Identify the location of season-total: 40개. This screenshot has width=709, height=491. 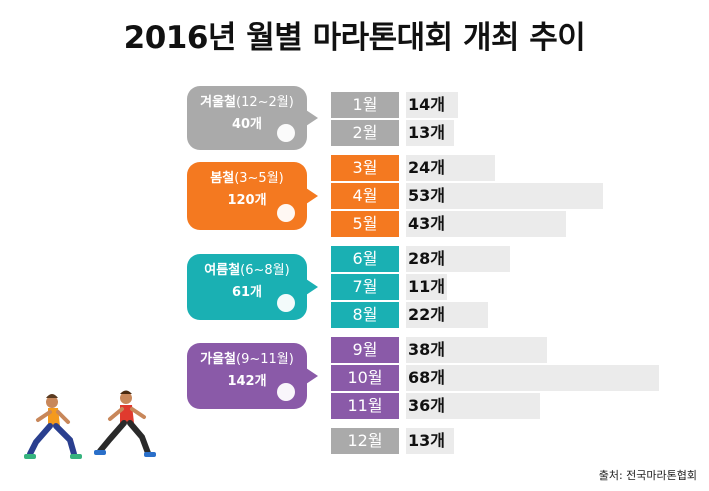
(247, 124).